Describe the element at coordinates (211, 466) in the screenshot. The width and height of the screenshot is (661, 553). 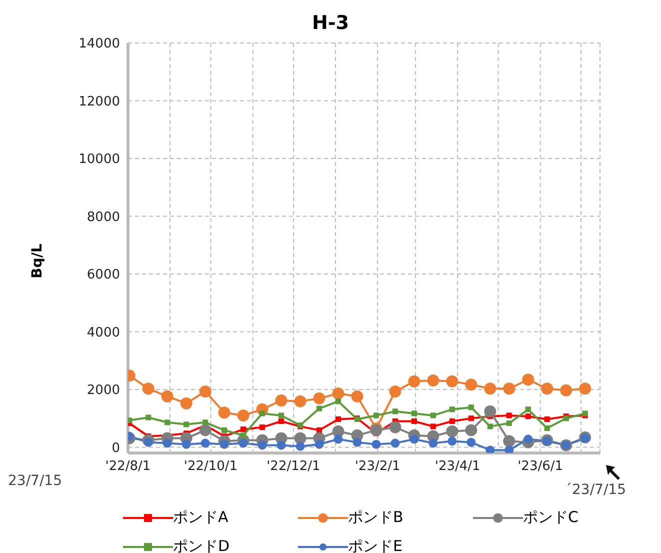
I see `x-tick-label: '22/10/1` at that location.